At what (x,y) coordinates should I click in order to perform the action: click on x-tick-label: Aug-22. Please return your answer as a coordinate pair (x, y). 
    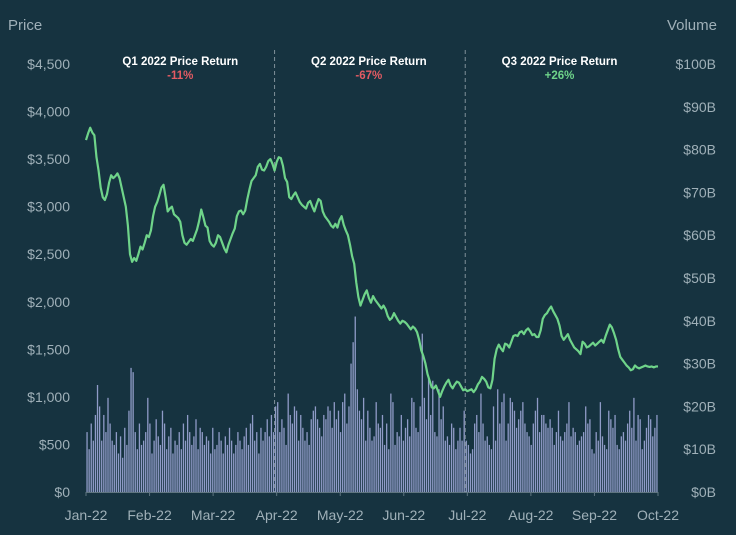
    Looking at the image, I should click on (530, 515).